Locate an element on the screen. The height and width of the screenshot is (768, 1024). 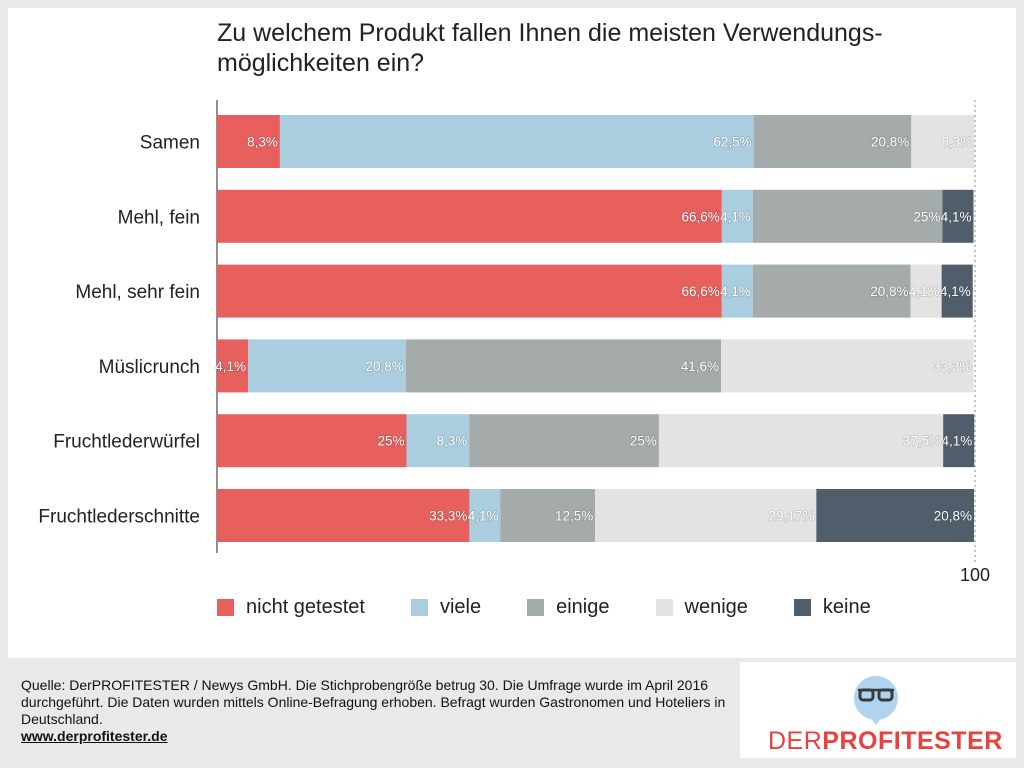
legend-label: wenige is located at coordinates (716, 607).